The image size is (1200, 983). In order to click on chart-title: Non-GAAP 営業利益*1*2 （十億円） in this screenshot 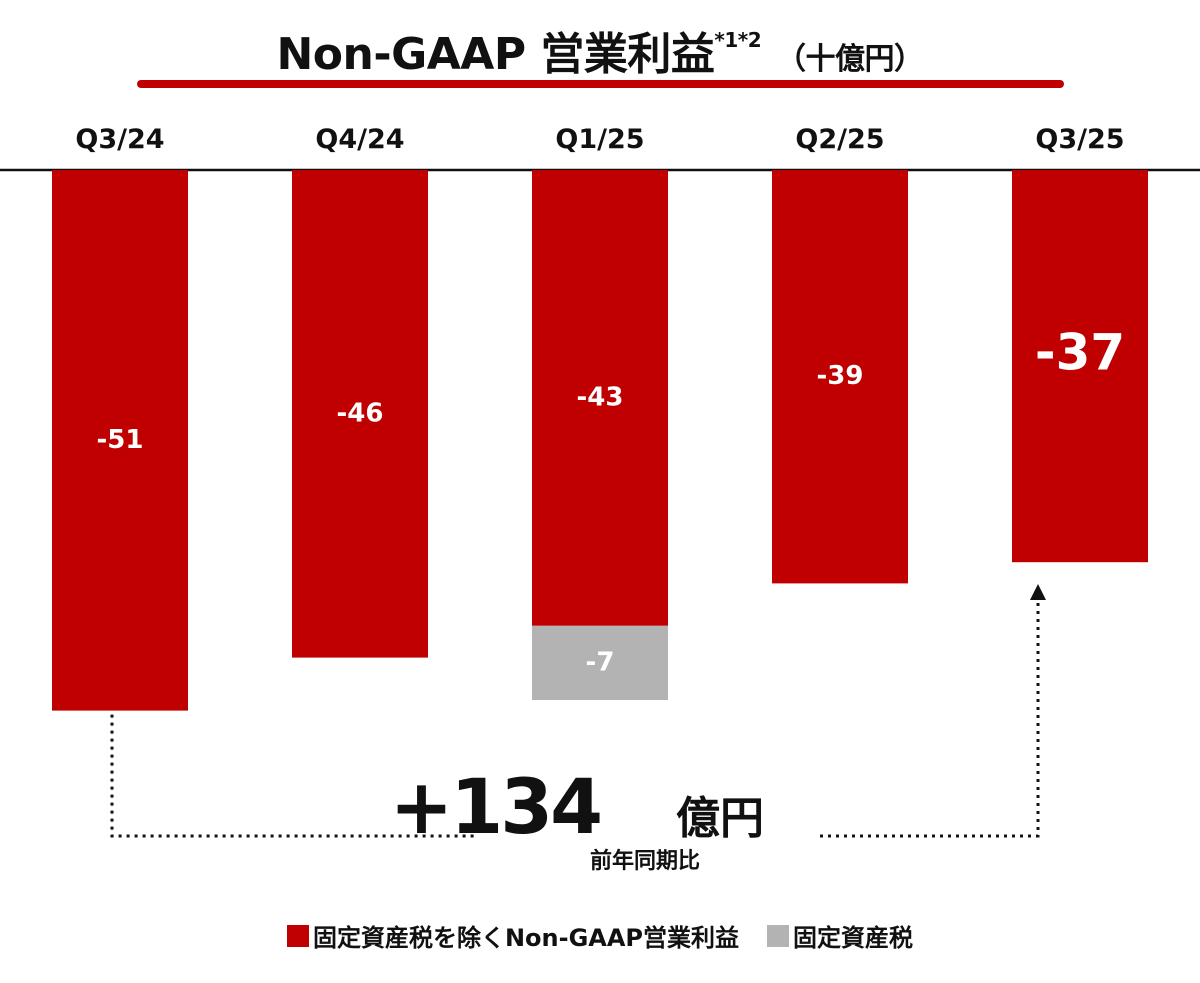, I will do `click(600, 50)`.